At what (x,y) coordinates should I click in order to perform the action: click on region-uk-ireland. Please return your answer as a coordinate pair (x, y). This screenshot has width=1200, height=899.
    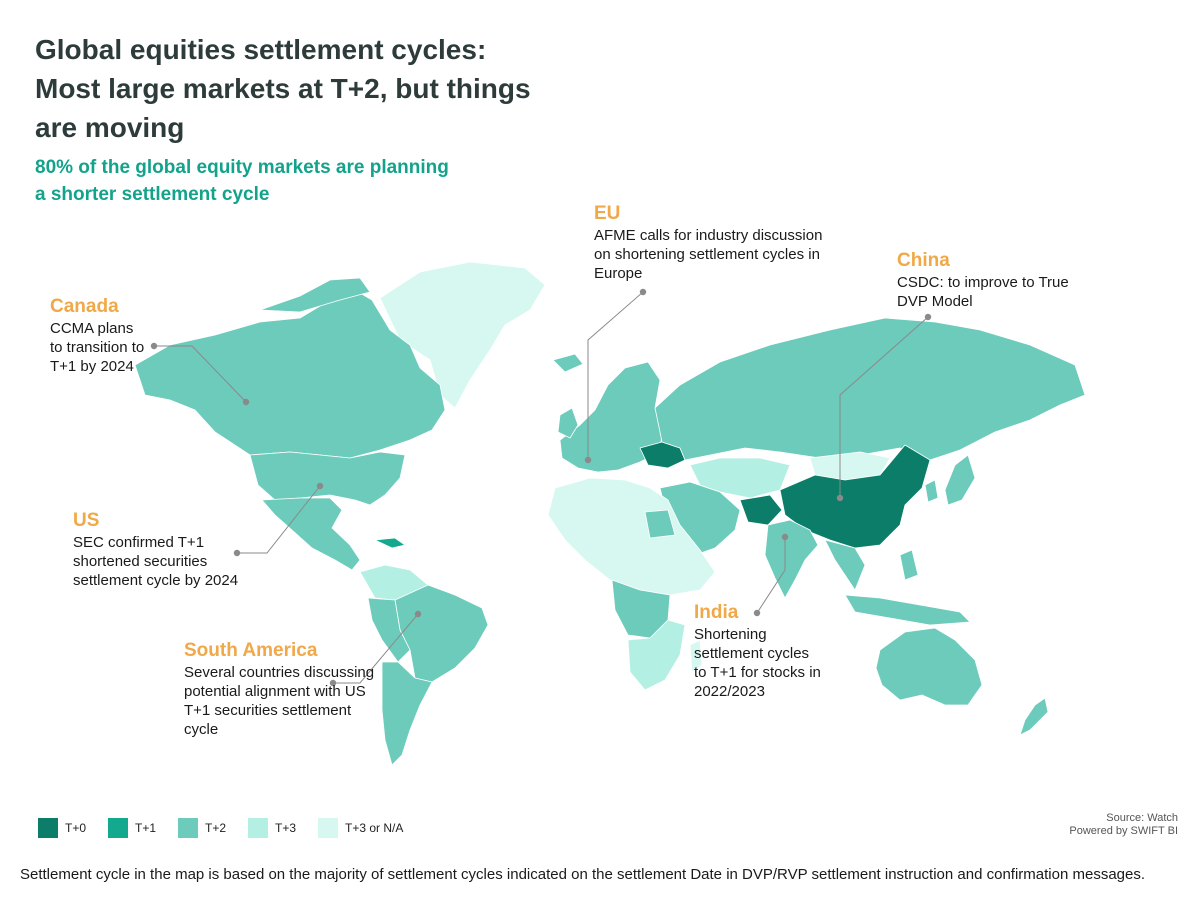
    Looking at the image, I should click on (568, 423).